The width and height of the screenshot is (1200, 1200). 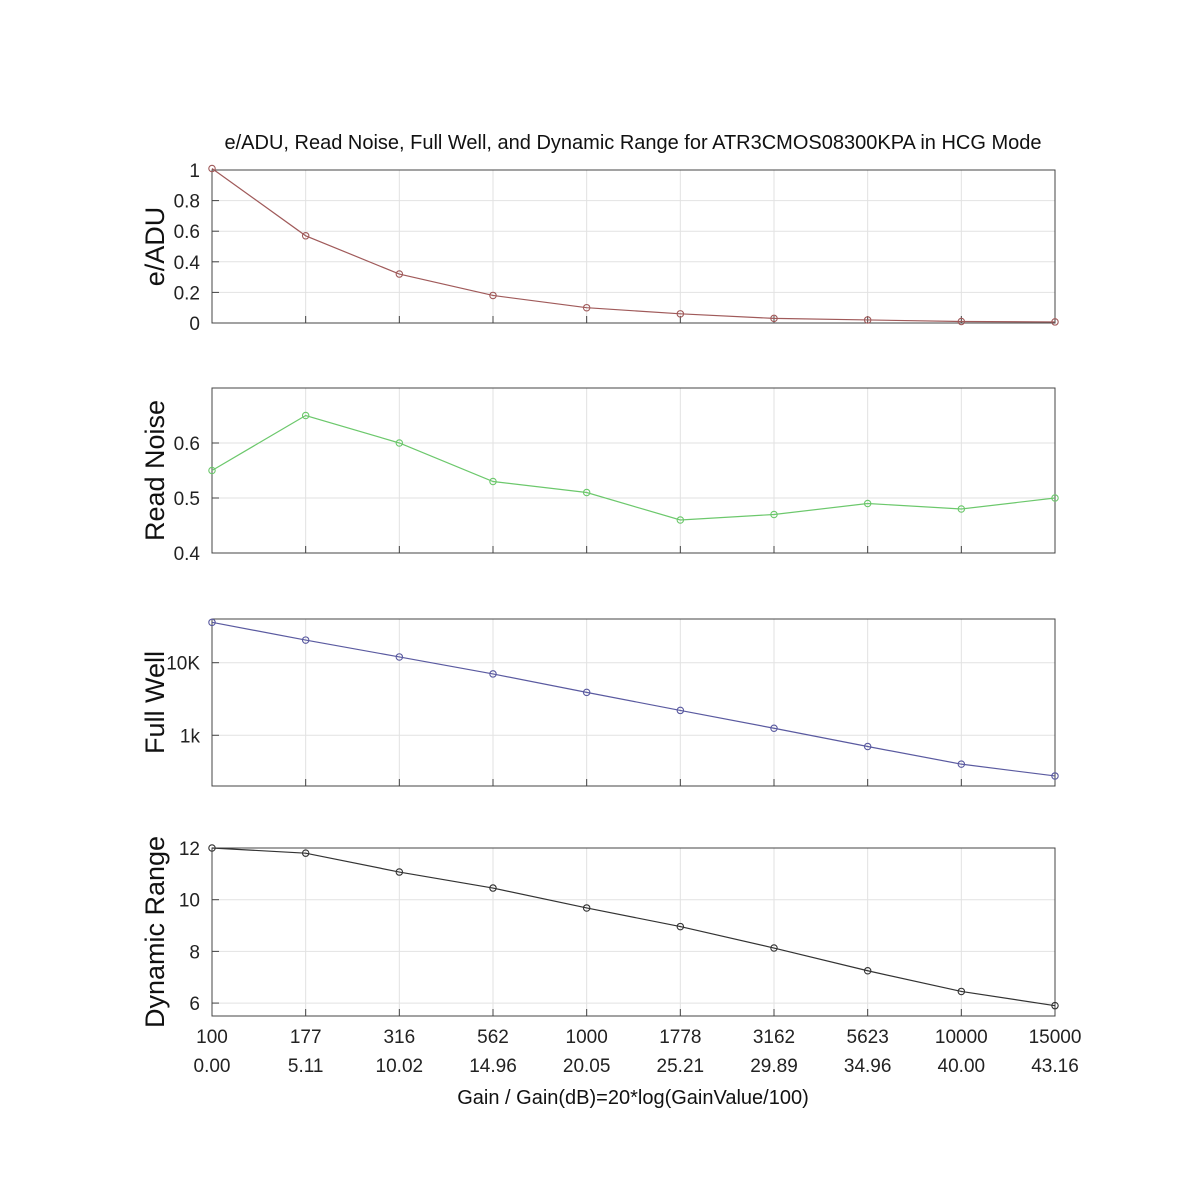 I want to click on x-axis-label: Gain / Gain(dB)=20*log(GainValue/100), so click(x=633, y=1098).